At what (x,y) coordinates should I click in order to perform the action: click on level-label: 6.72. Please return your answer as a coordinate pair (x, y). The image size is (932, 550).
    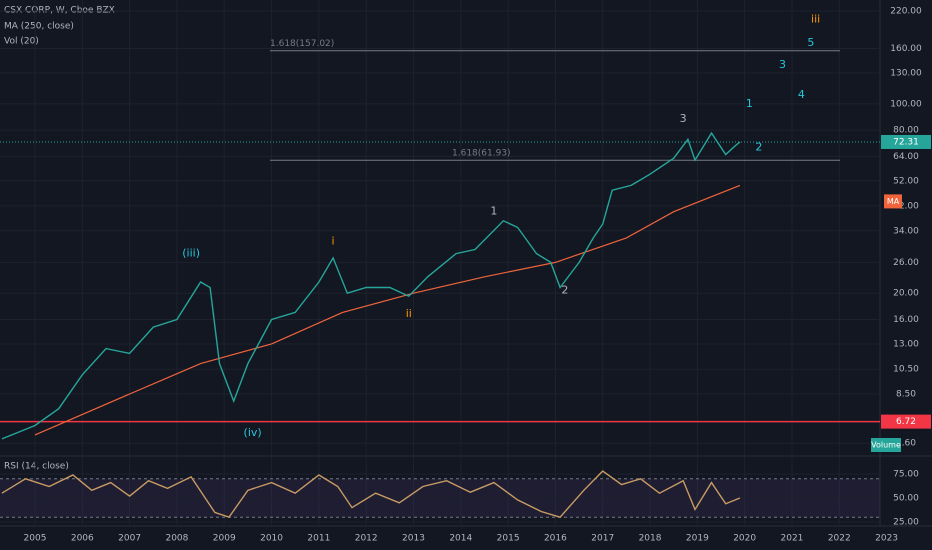
    Looking at the image, I should click on (906, 422).